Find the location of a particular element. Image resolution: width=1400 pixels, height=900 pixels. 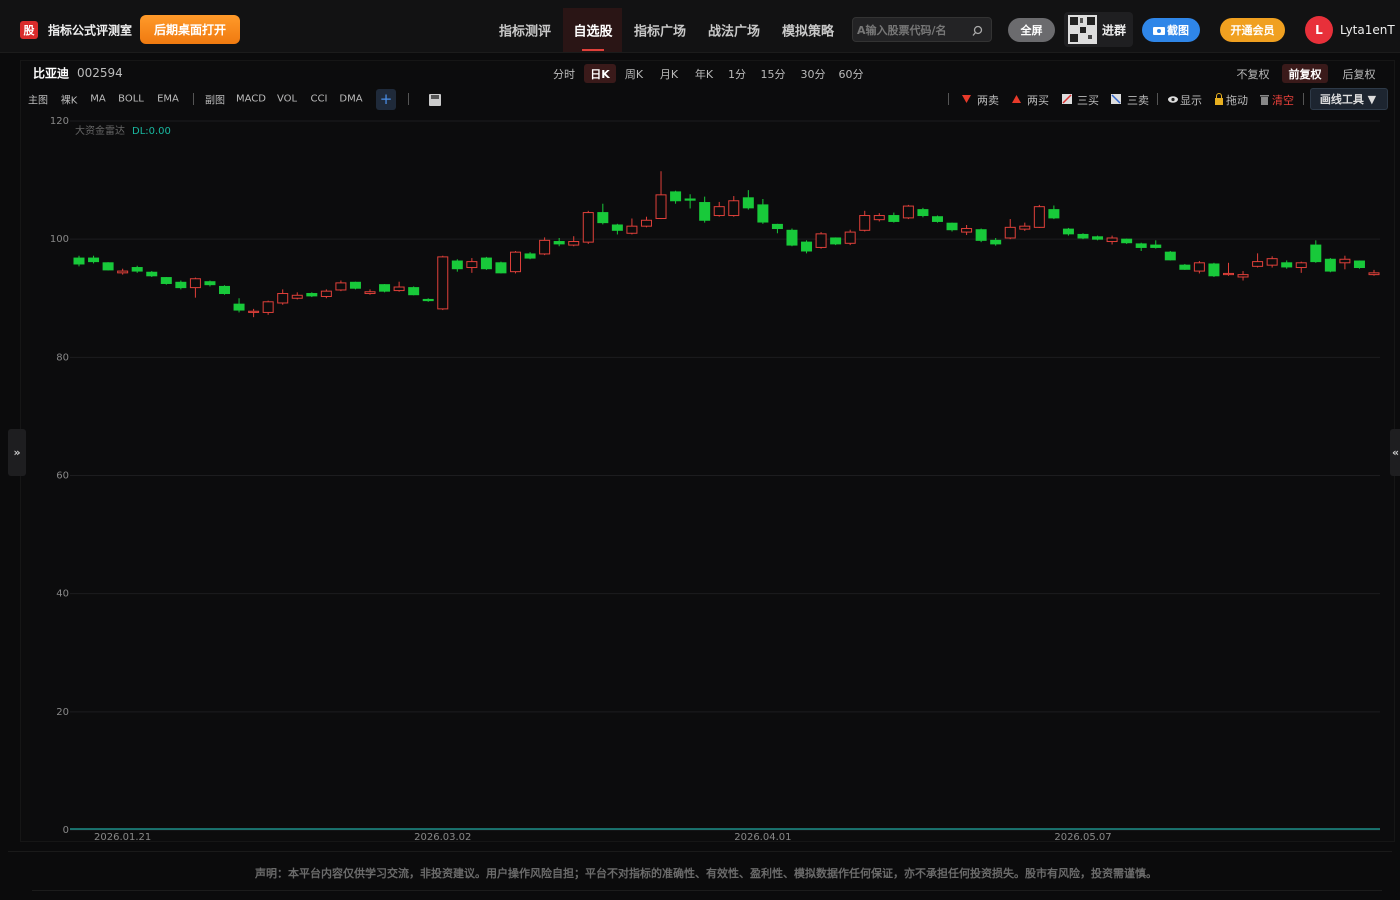

right-toggle: « is located at coordinates (1395, 452).